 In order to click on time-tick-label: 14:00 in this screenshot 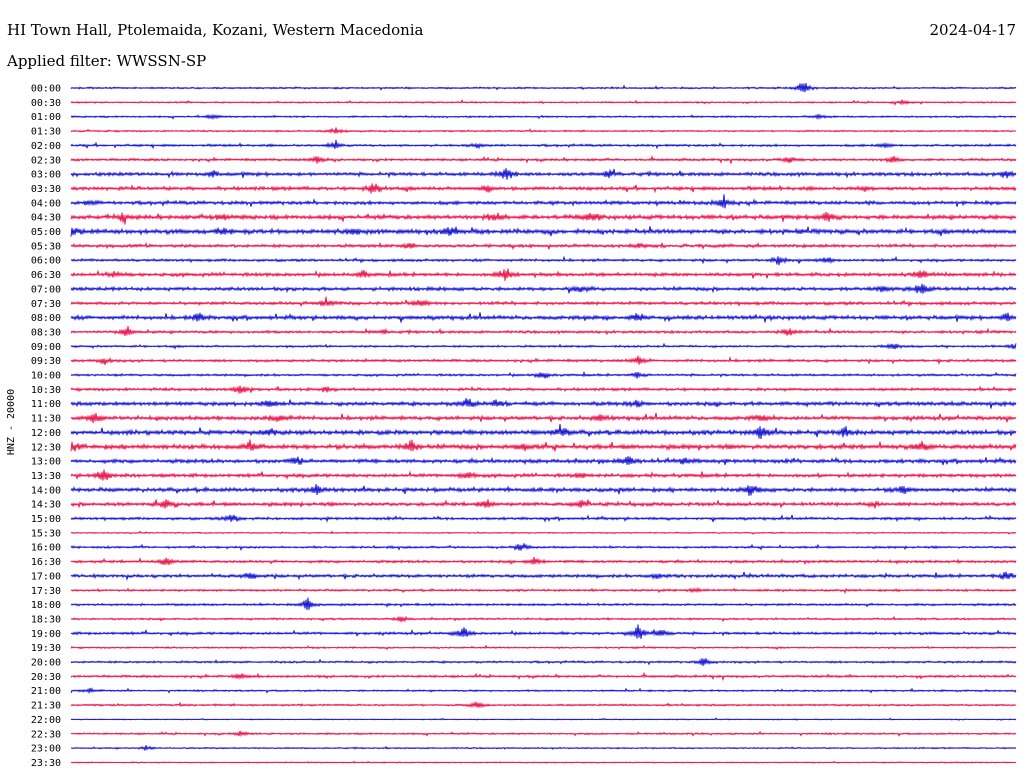, I will do `click(46, 490)`.